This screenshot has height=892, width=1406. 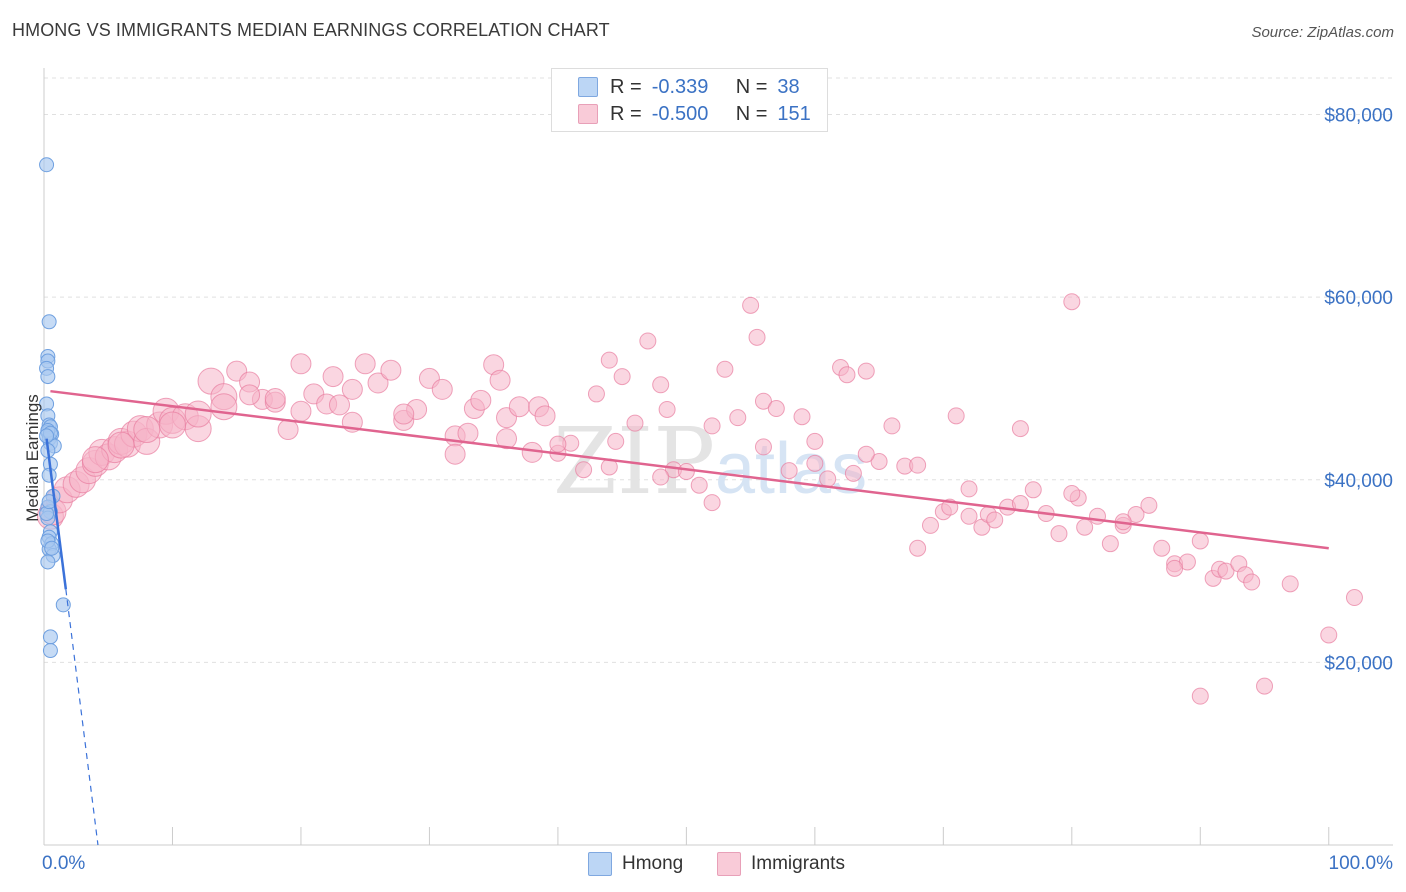 I want to click on legend-r-value: -0.500, so click(x=680, y=113).